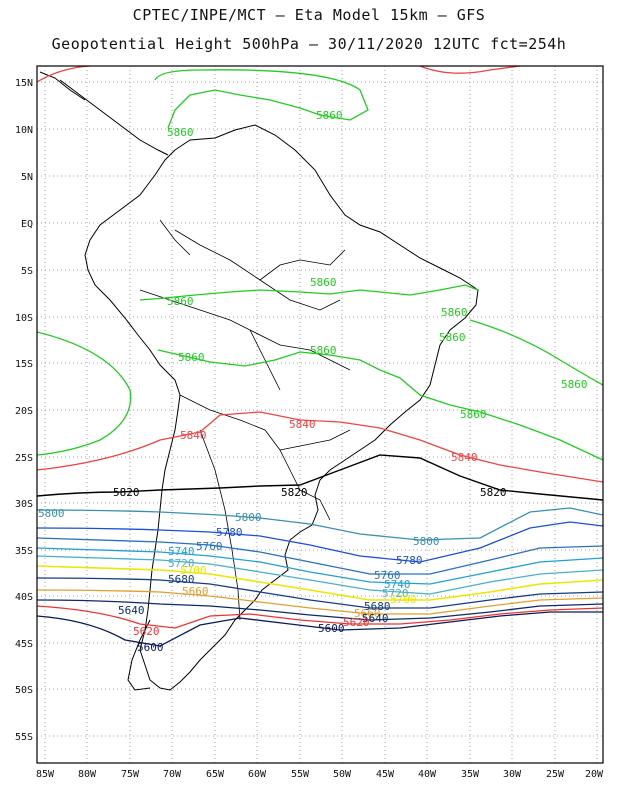 This screenshot has height=800, width=618. I want to click on lon-tick: 65W, so click(215, 774).